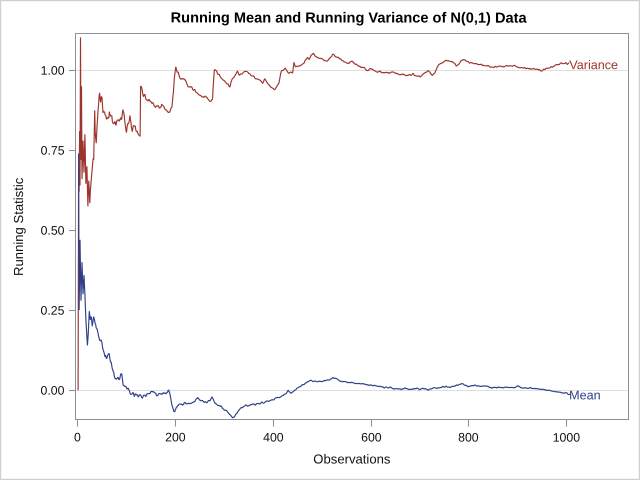 This screenshot has width=640, height=480. What do you see at coordinates (593, 65) in the screenshot?
I see `svg-text: Variance` at bounding box center [593, 65].